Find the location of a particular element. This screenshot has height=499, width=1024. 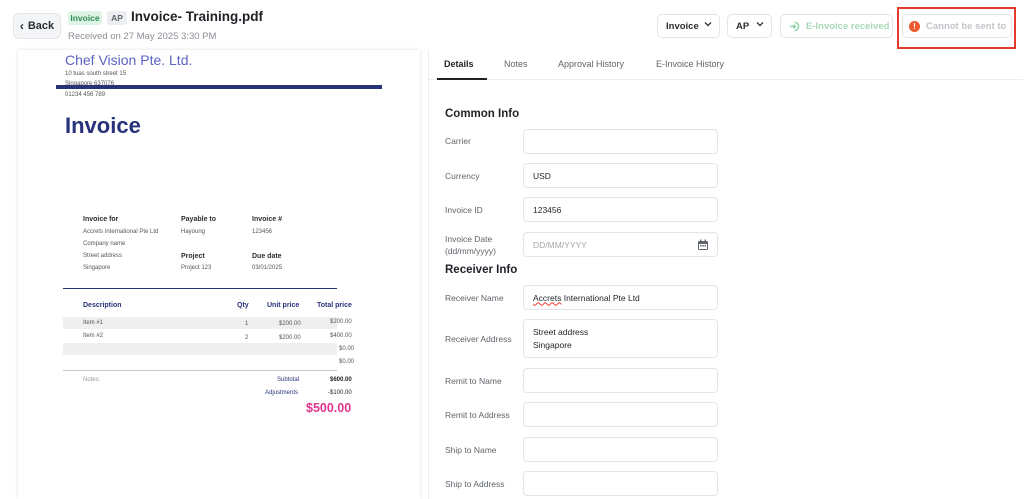

company-address-line: 10 tuas south street 15 is located at coordinates (96, 74).